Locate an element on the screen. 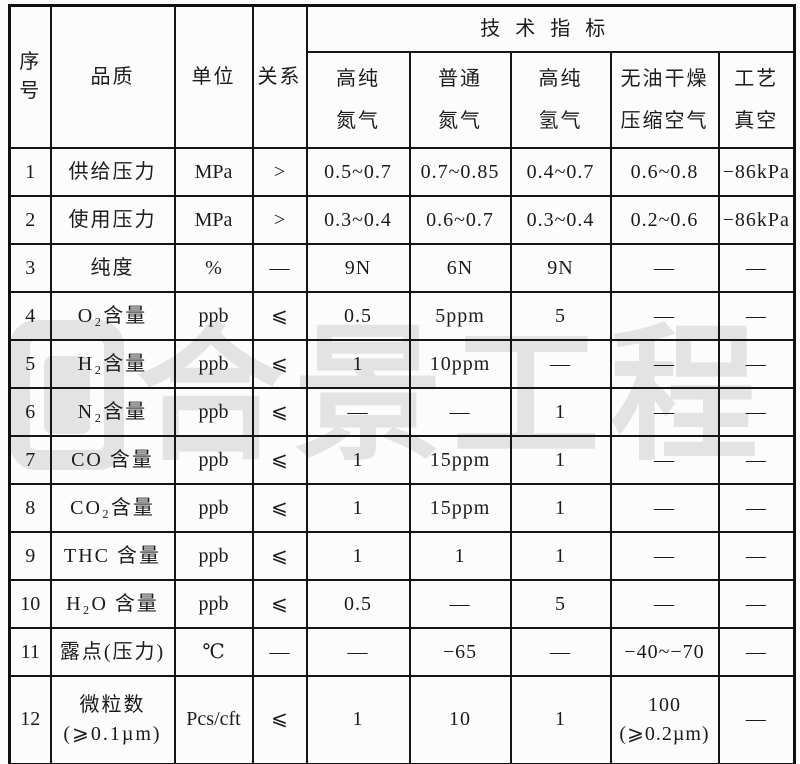 Image resolution: width=800 pixels, height=764 pixels. cell-value: 10 is located at coordinates (460, 719).